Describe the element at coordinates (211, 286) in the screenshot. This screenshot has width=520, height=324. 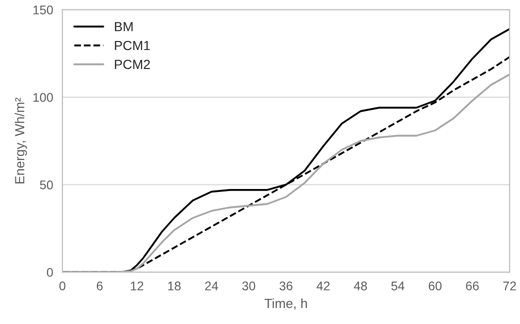
I see `x-tick-label: 24` at that location.